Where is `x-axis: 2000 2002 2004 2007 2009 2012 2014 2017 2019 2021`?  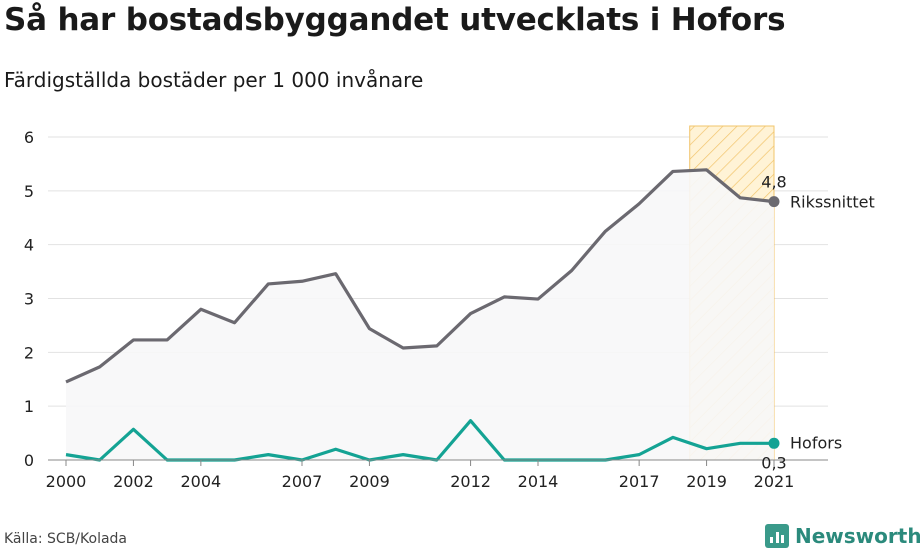 x-axis: 2000 2002 2004 2007 2009 2012 2014 2017 2019 2021 is located at coordinates (437, 475).